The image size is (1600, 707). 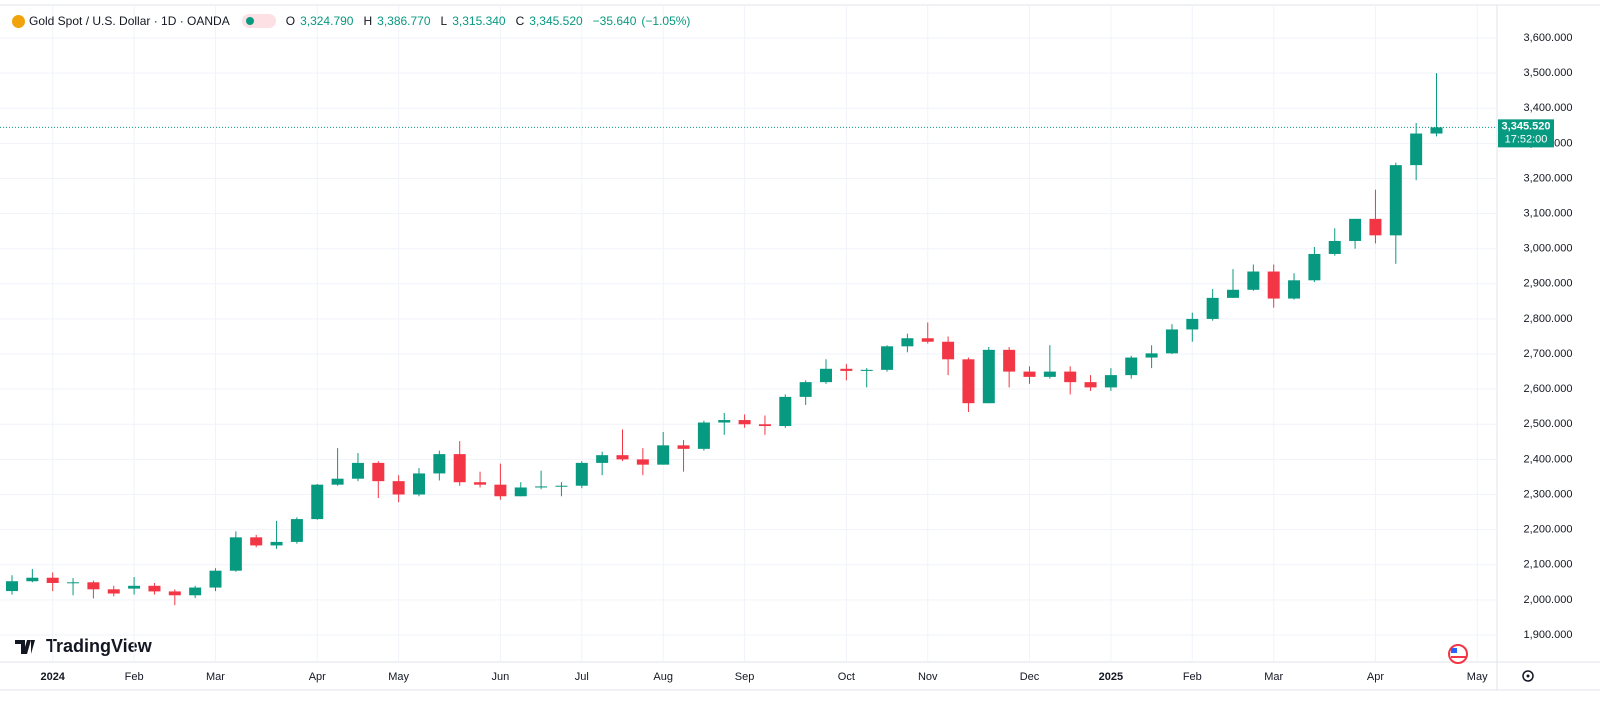 I want to click on y-tick-label: 3,400.000, so click(x=1548, y=108).